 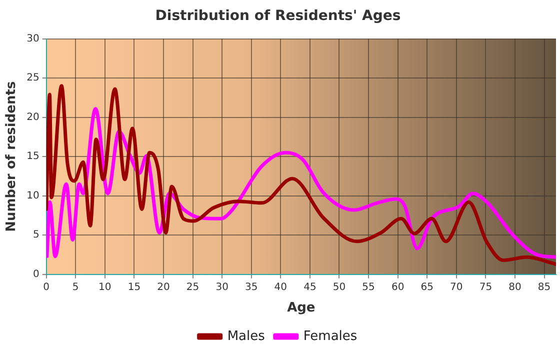 What do you see at coordinates (134, 287) in the screenshot?
I see `x-tick-label: 15` at bounding box center [134, 287].